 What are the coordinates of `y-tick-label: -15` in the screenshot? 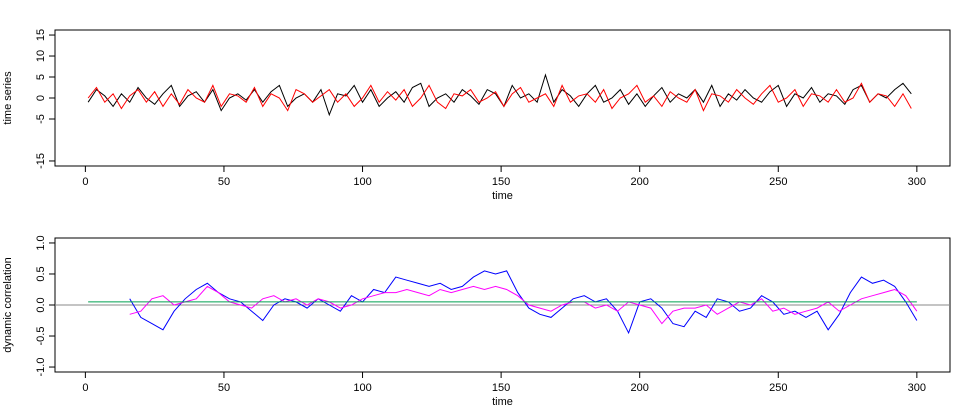 It's located at (41, 161).